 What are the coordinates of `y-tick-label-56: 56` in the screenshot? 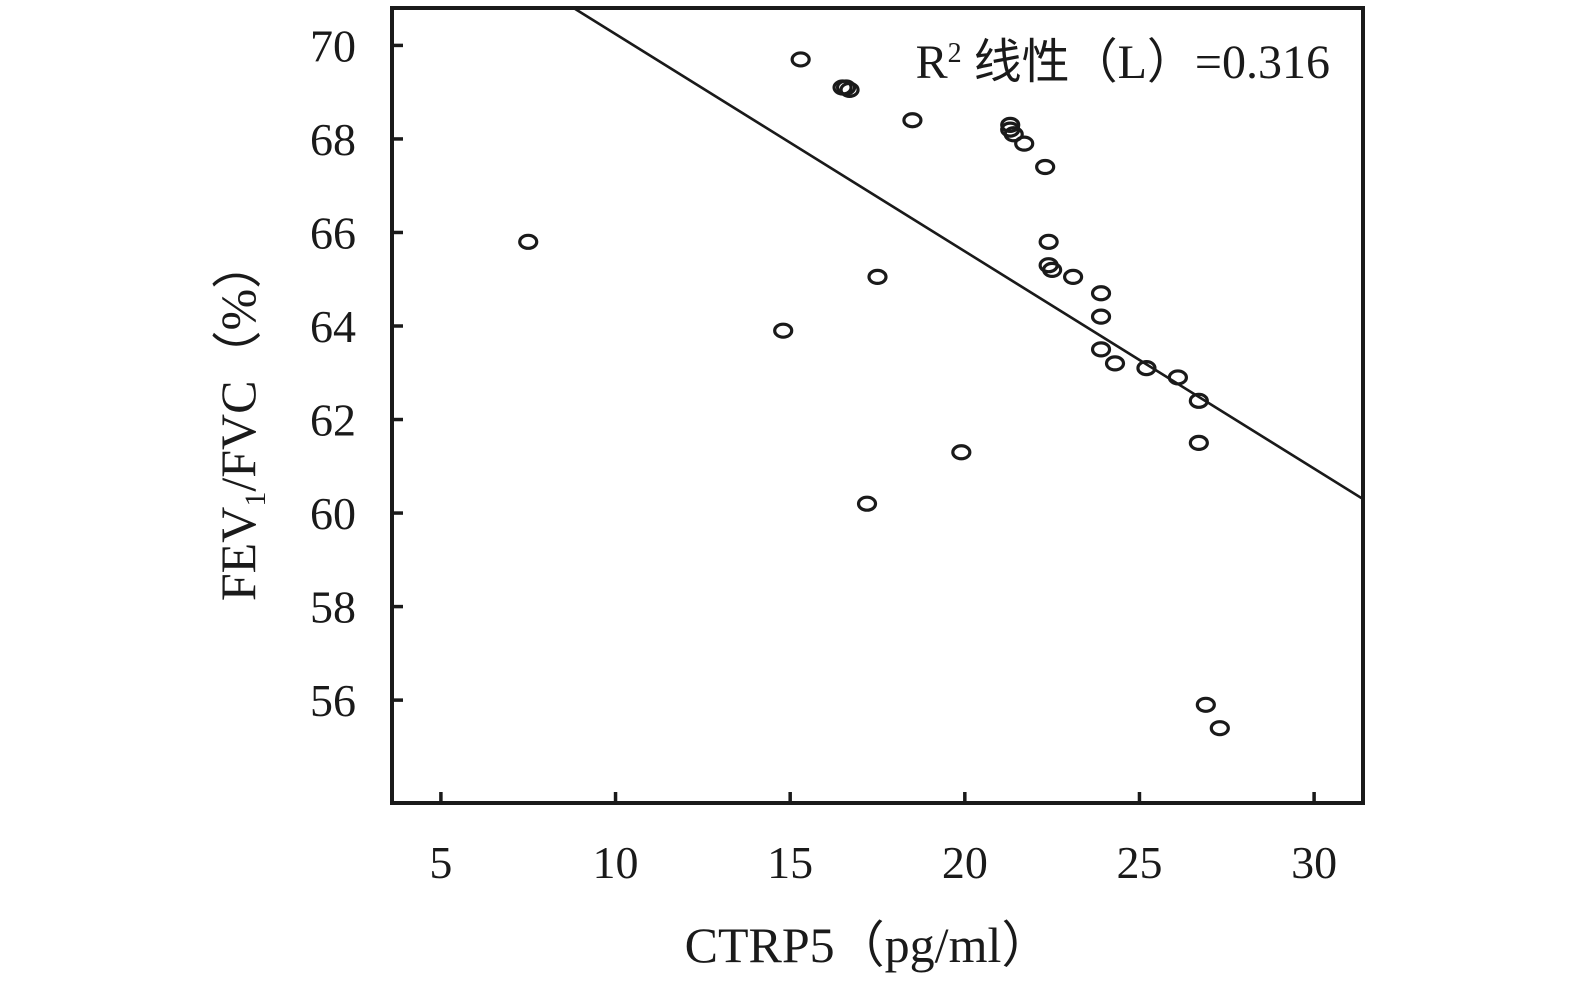 It's located at (333, 700).